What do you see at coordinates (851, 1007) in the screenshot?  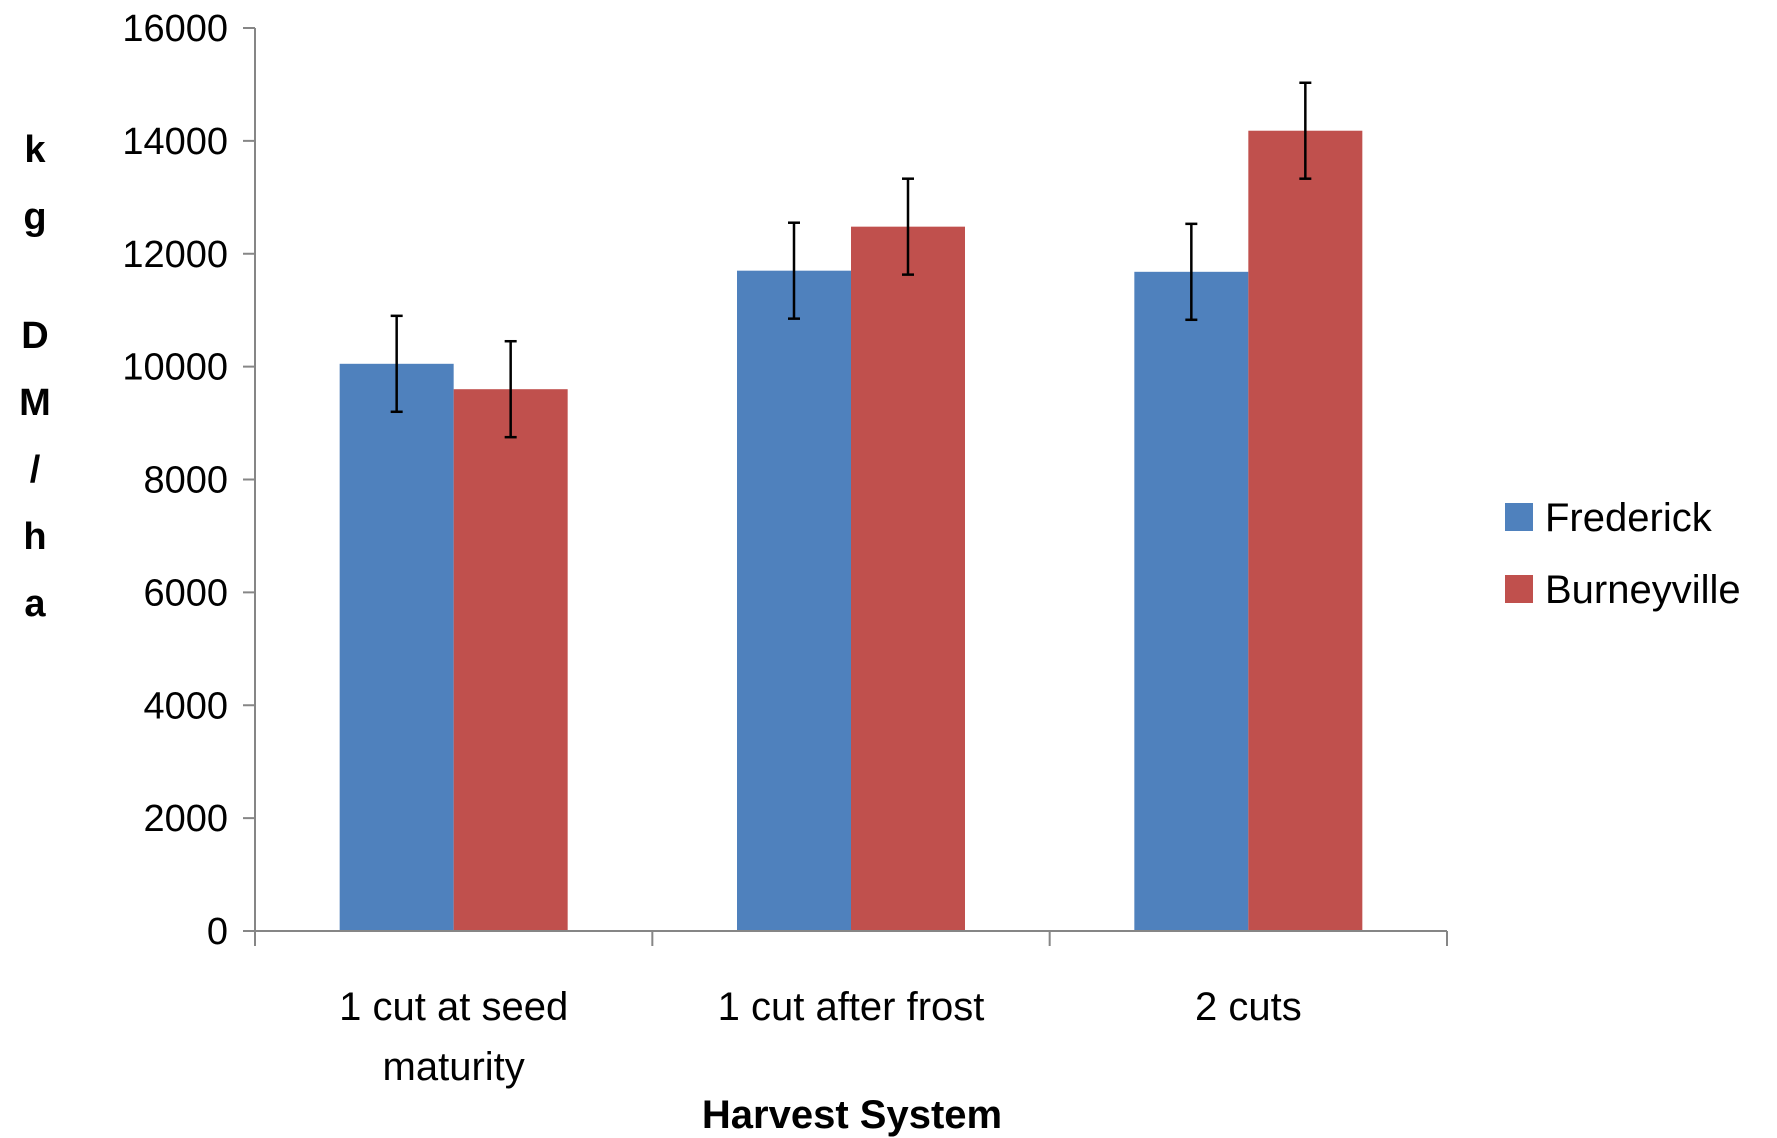 I see `x-category-label: 1 cut after frost` at bounding box center [851, 1007].